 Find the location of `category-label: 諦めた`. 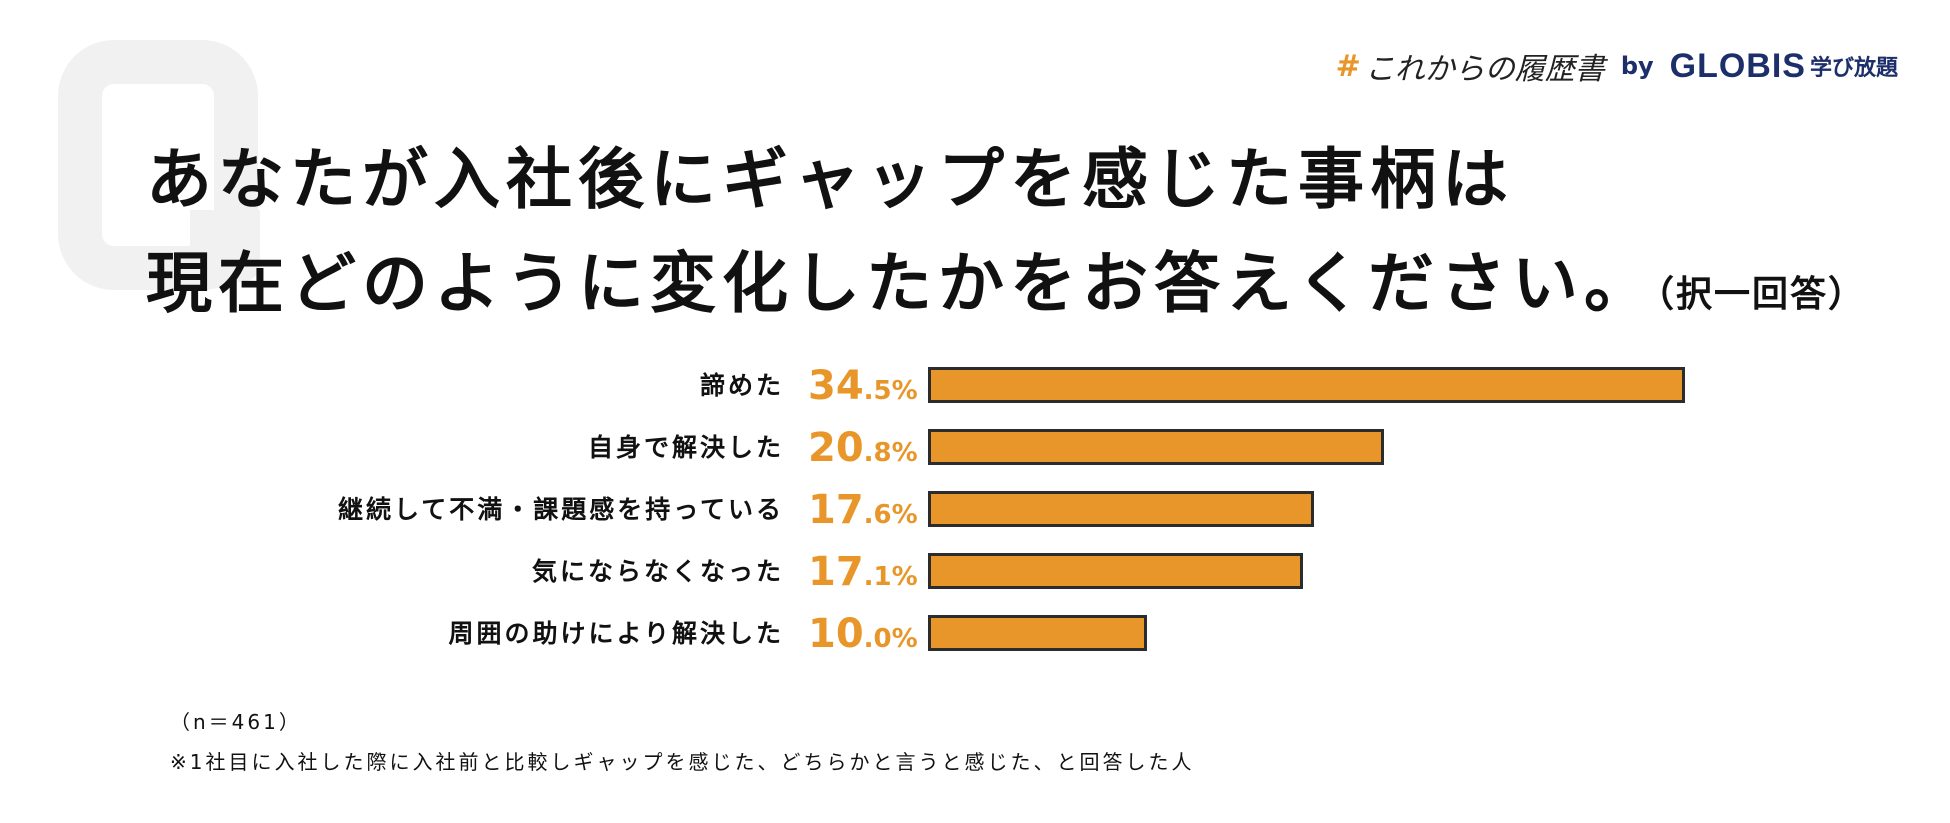

category-label: 諦めた is located at coordinates (741, 385).